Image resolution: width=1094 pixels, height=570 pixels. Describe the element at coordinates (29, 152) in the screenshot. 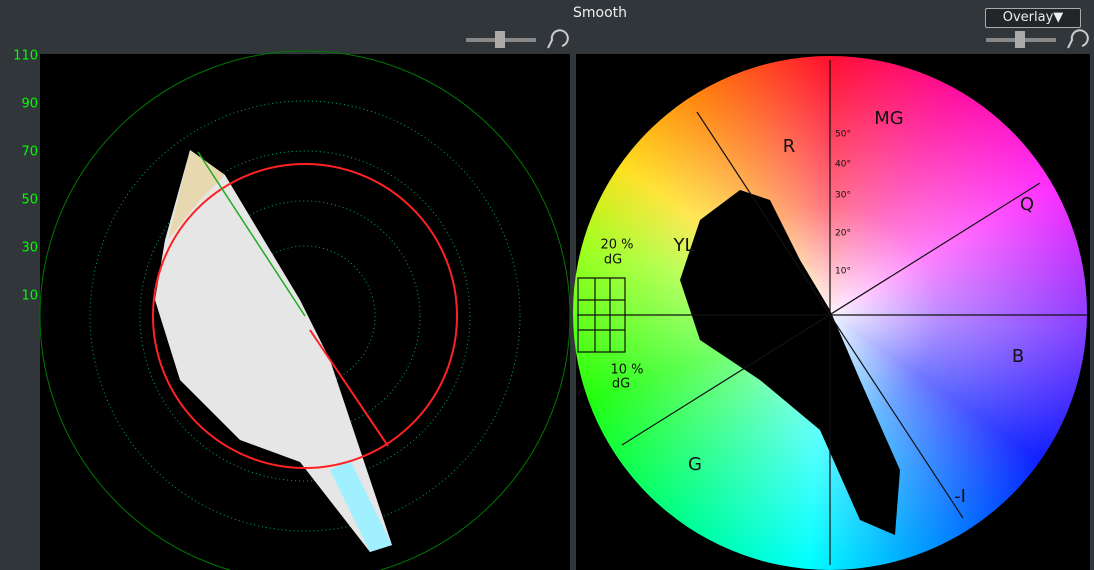

I see `scale-label: 70` at that location.